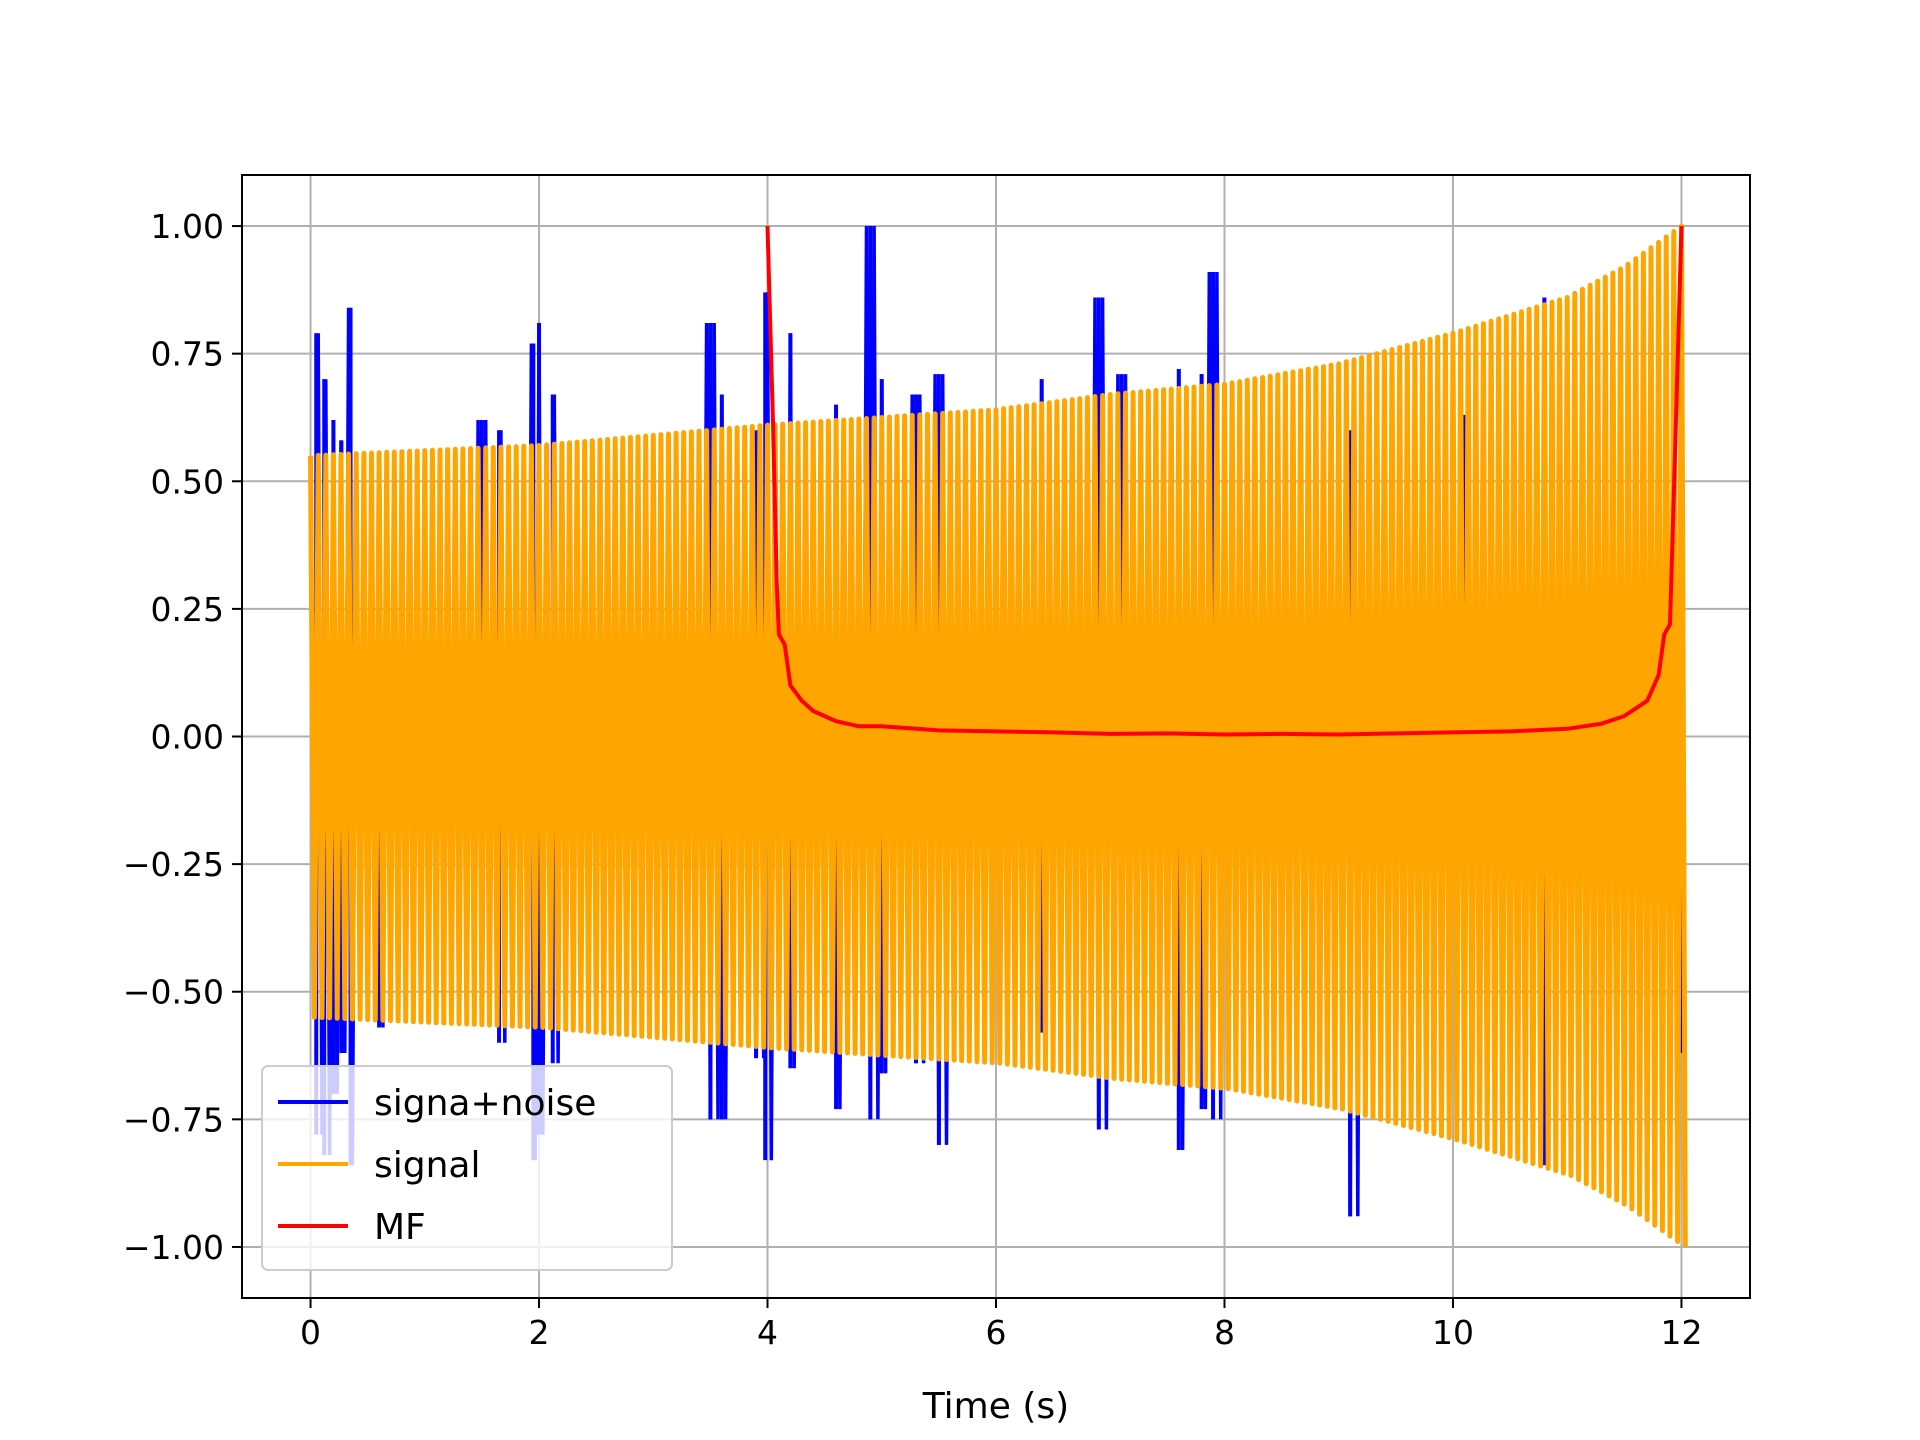  I want to click on y-tick-label: −0.25, so click(173, 864).